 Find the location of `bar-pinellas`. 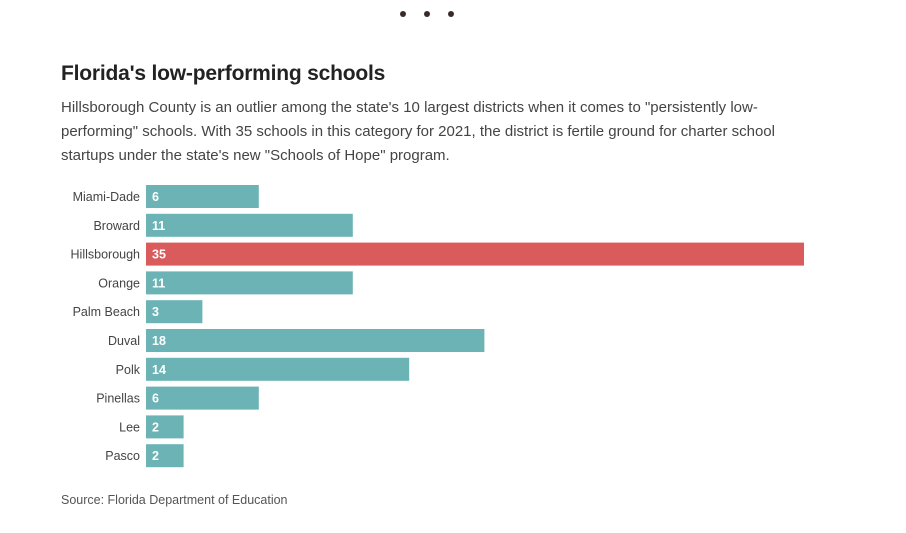

bar-pinellas is located at coordinates (202, 398).